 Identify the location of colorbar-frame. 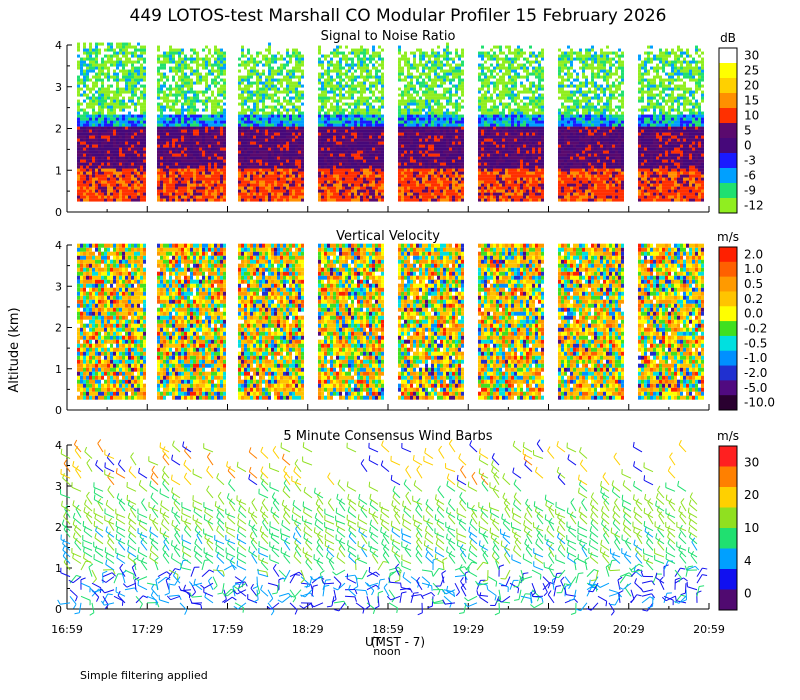
(728, 528).